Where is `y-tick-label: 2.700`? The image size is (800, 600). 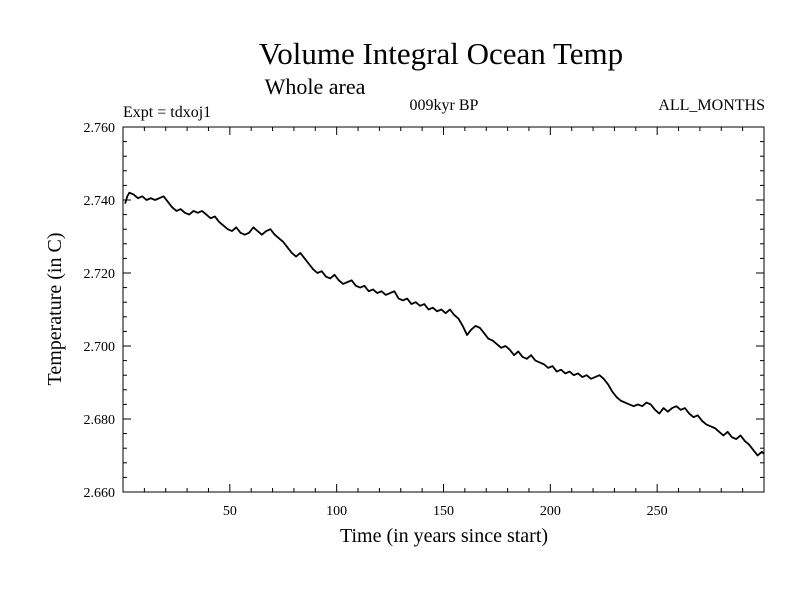
y-tick-label: 2.700 is located at coordinates (100, 347).